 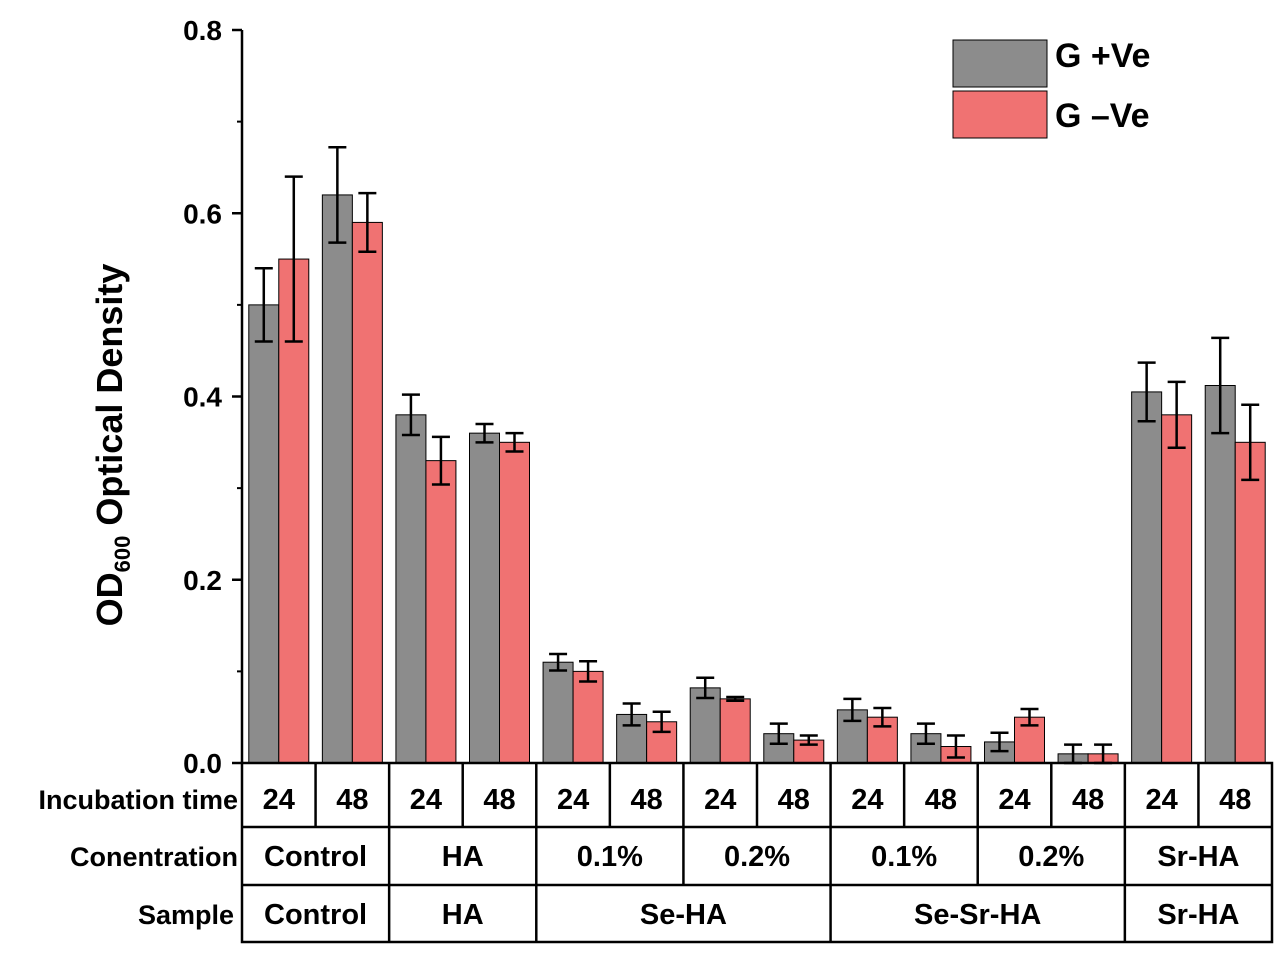 I want to click on y-axis-label: OD600 Optical Density, so click(x=112, y=445).